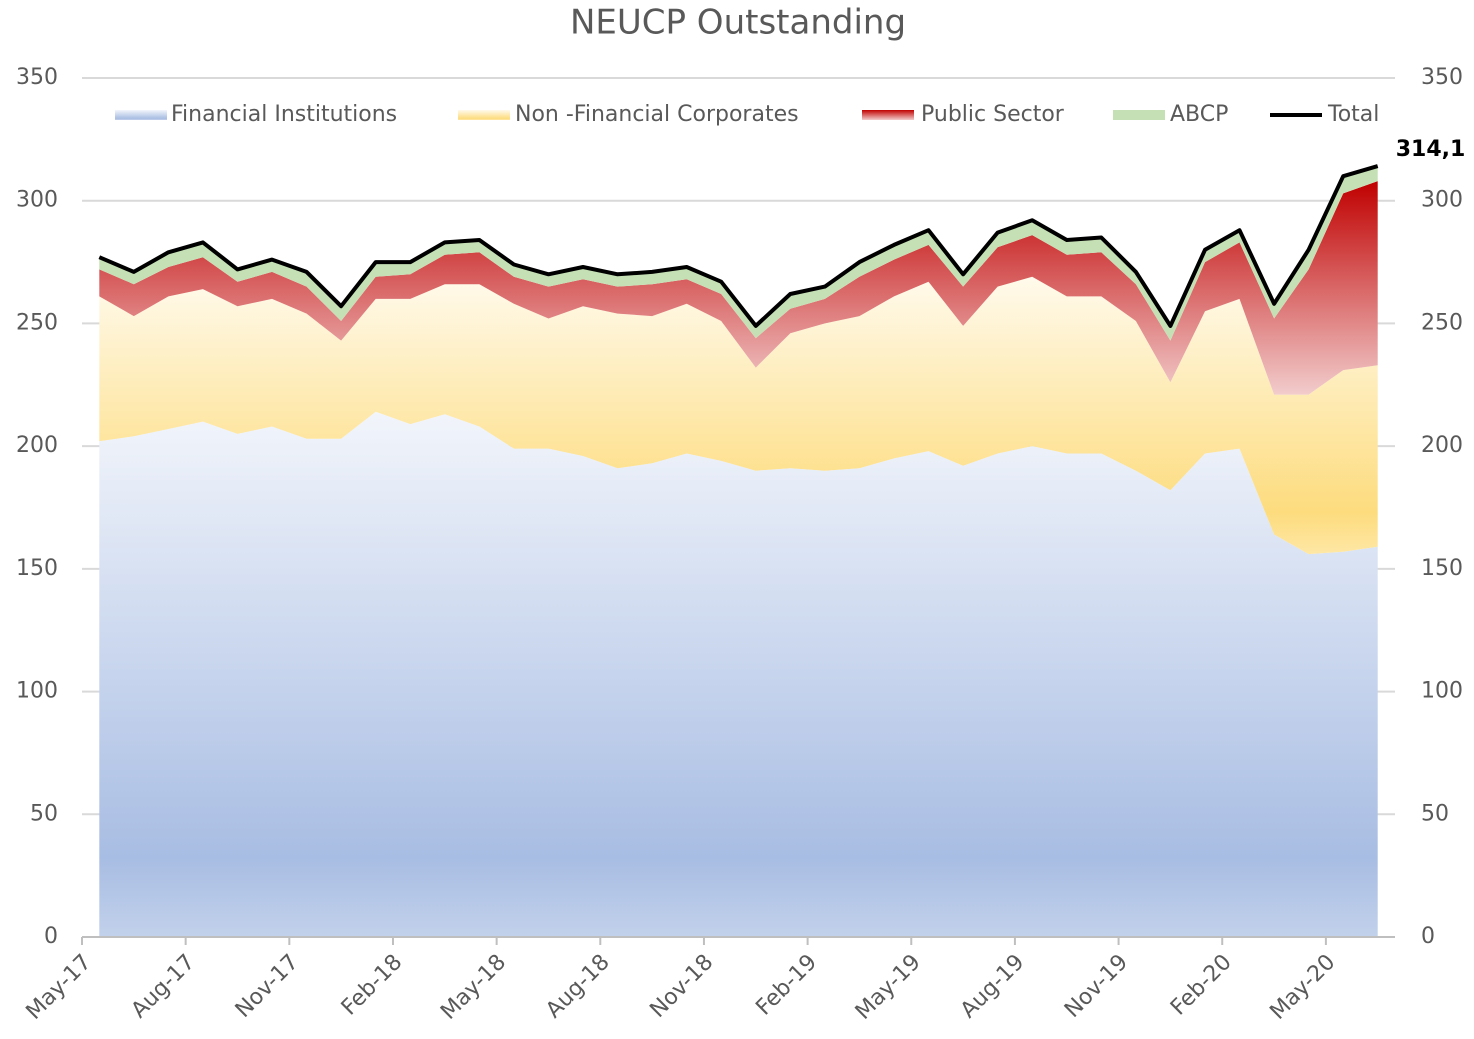  I want to click on data-label: 314,1, so click(1431, 149).